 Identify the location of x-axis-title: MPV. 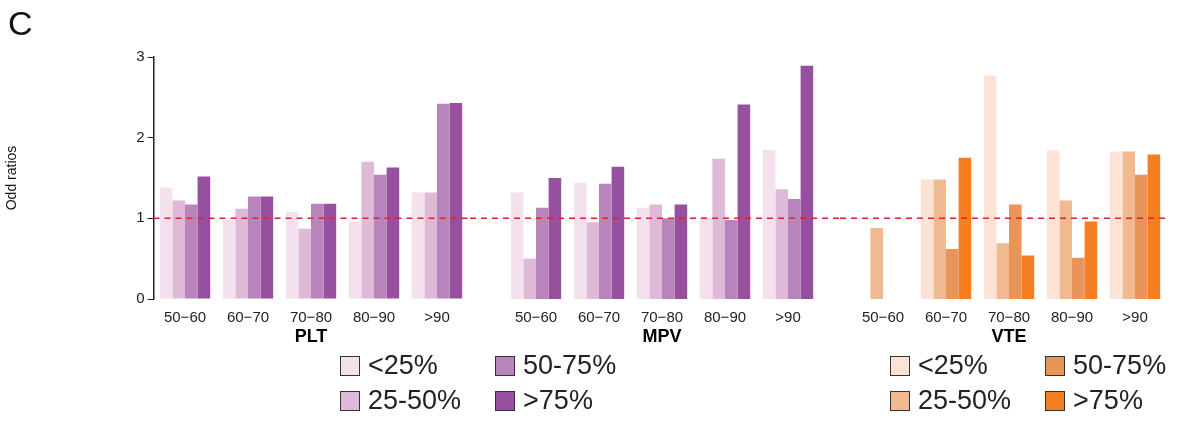
(662, 336).